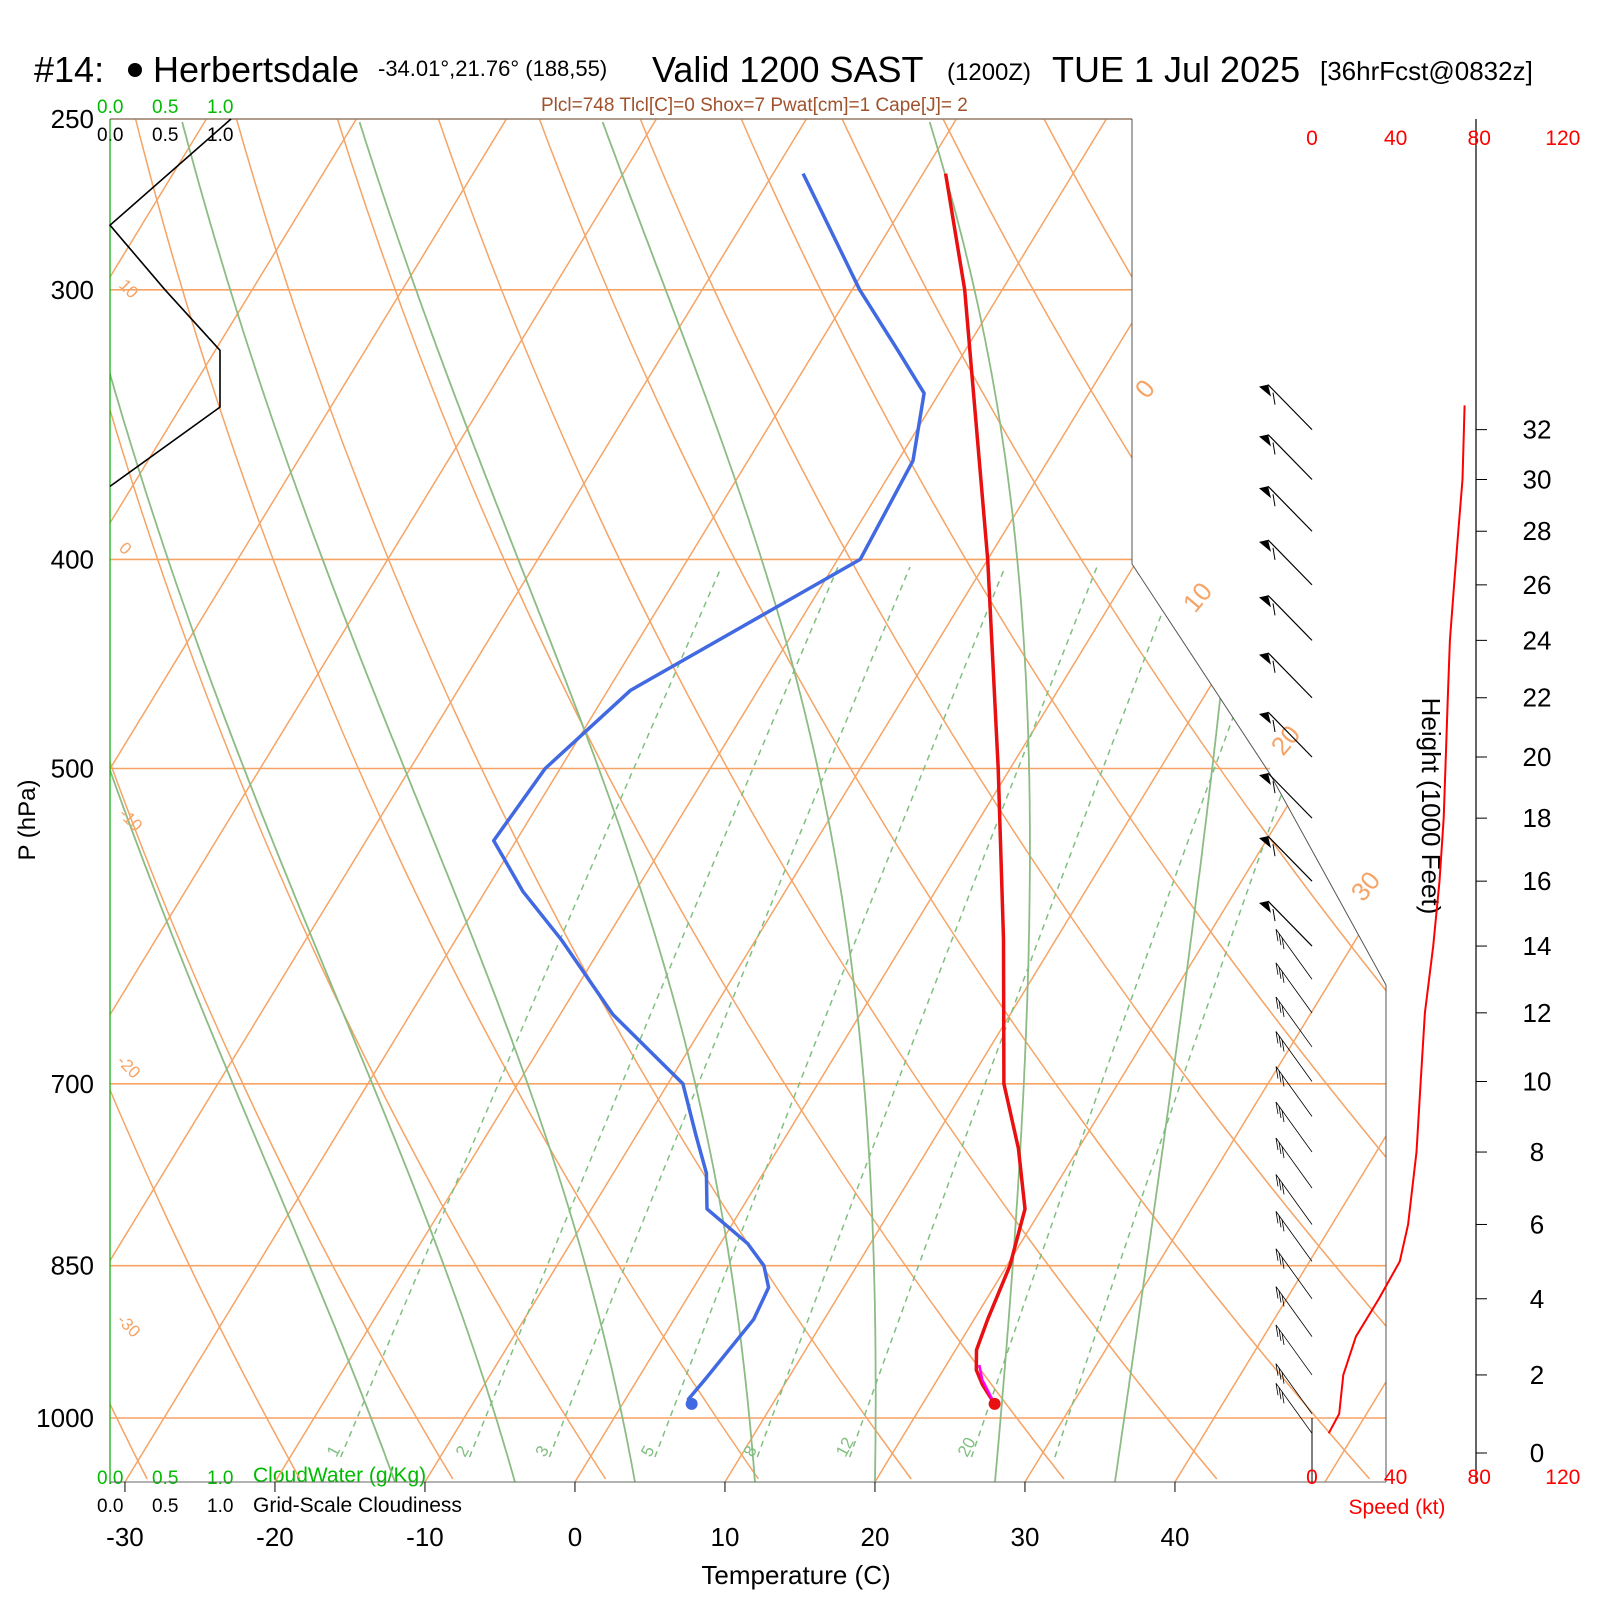 This screenshot has width=1600, height=1600. Describe the element at coordinates (1396, 919) in the screenshot. I see `wind-speed-line` at that location.